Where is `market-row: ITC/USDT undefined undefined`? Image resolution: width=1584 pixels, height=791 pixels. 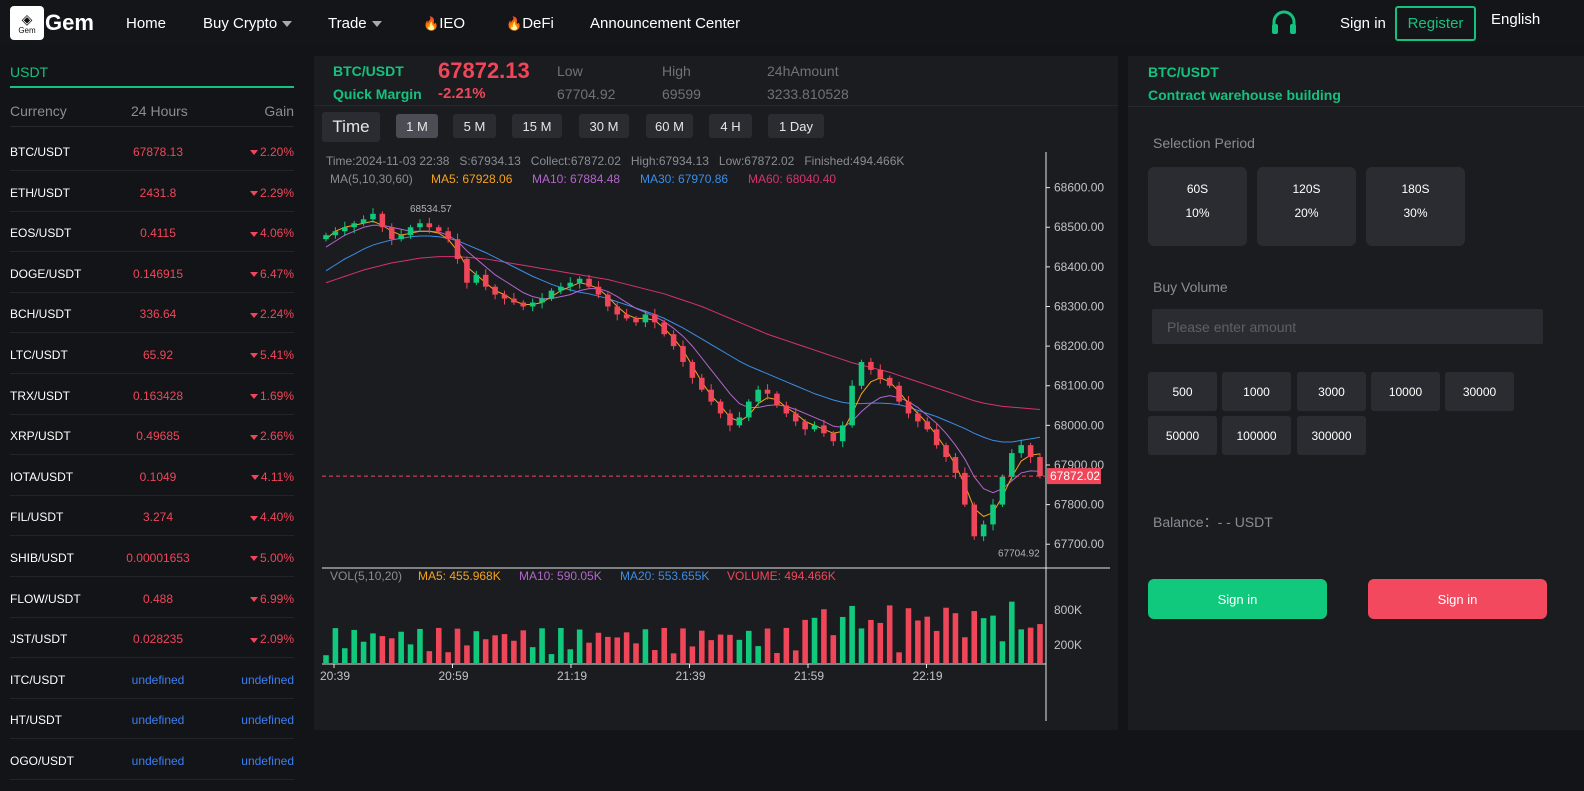
market-row: ITC/USDT undefined undefined is located at coordinates (152, 679).